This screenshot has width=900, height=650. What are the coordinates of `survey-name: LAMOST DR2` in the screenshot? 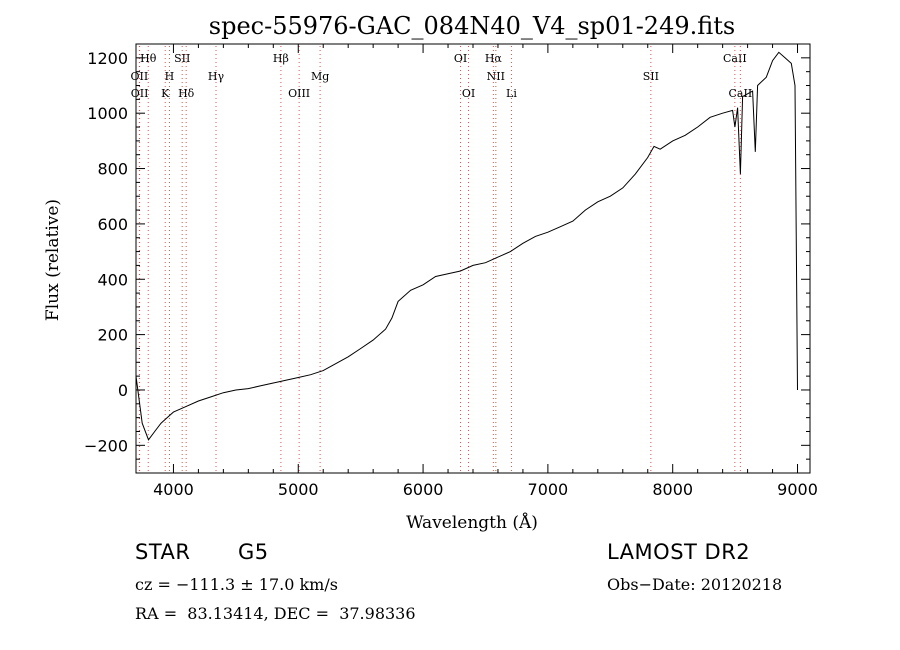 It's located at (679, 552).